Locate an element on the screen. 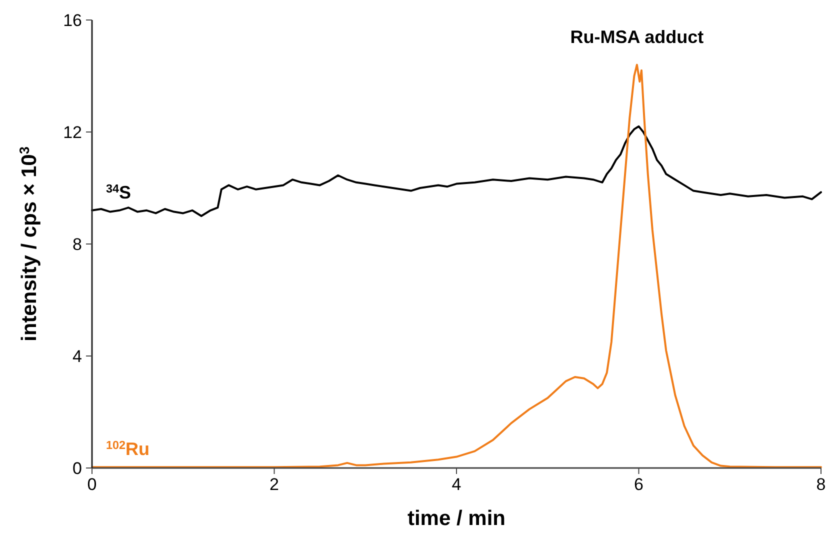  x-tick-label: 0 is located at coordinates (92, 484).